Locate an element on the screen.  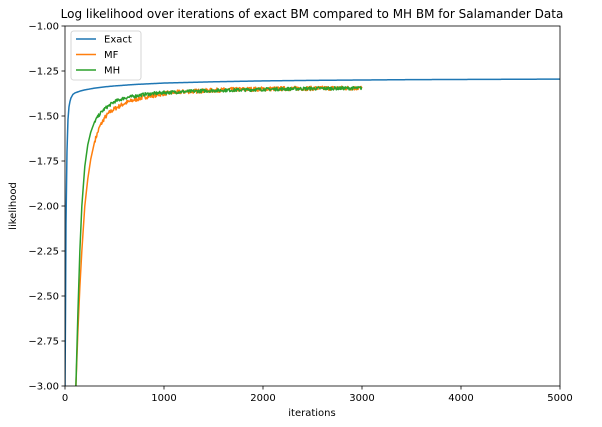
legend-label-exact: Exact is located at coordinates (118, 40).